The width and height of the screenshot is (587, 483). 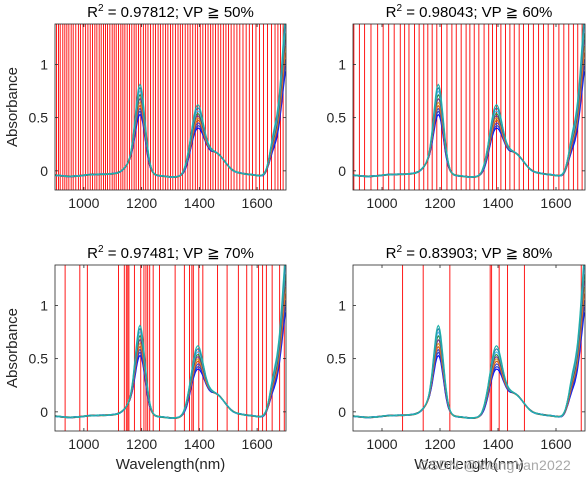 I want to click on title-text: = 0.97481; VP ≧ 70%, so click(x=179, y=253).